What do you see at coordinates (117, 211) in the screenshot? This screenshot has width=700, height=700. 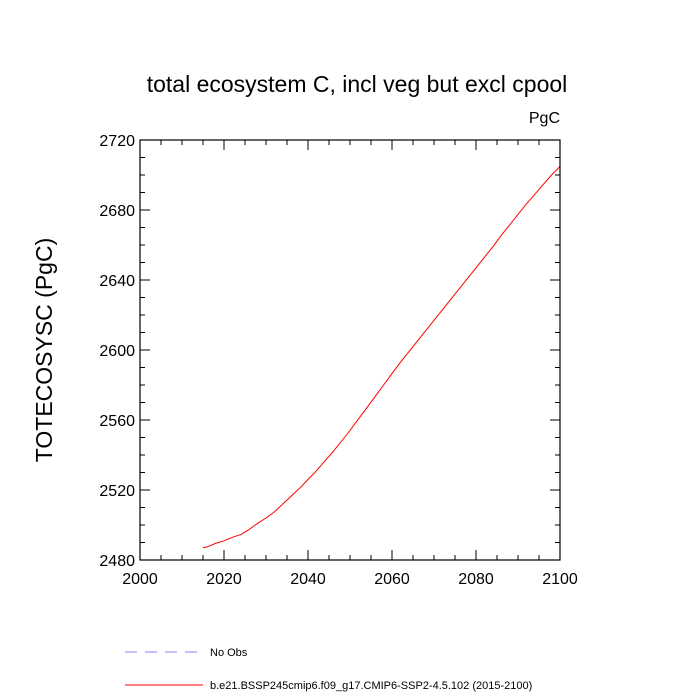 I see `y-tick-label: 2680` at bounding box center [117, 211].